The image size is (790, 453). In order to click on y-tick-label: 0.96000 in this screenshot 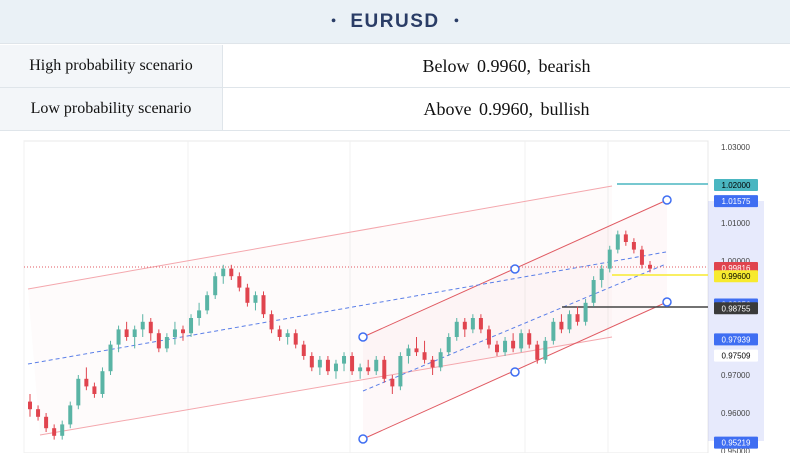, I will do `click(735, 413)`.